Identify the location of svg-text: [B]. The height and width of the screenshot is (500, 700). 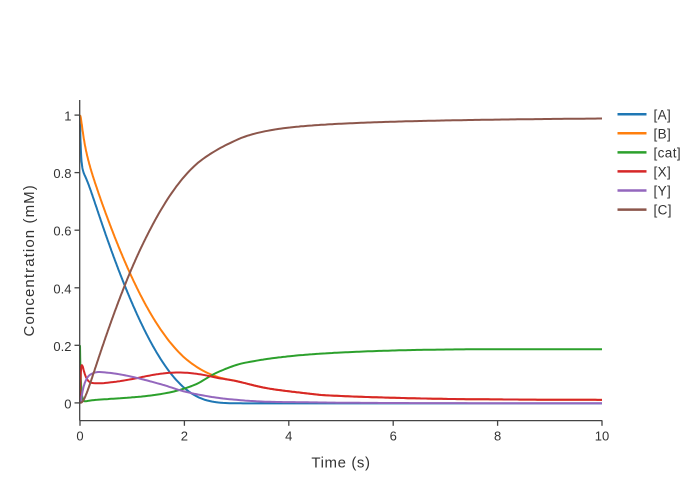
(663, 133).